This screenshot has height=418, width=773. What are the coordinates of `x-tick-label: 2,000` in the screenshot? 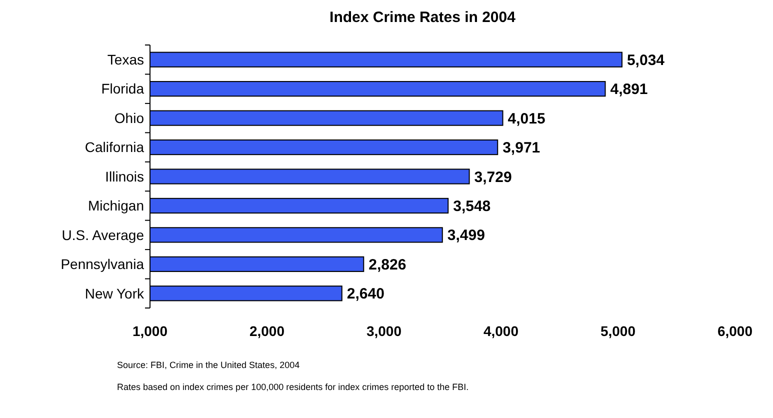 It's located at (267, 331).